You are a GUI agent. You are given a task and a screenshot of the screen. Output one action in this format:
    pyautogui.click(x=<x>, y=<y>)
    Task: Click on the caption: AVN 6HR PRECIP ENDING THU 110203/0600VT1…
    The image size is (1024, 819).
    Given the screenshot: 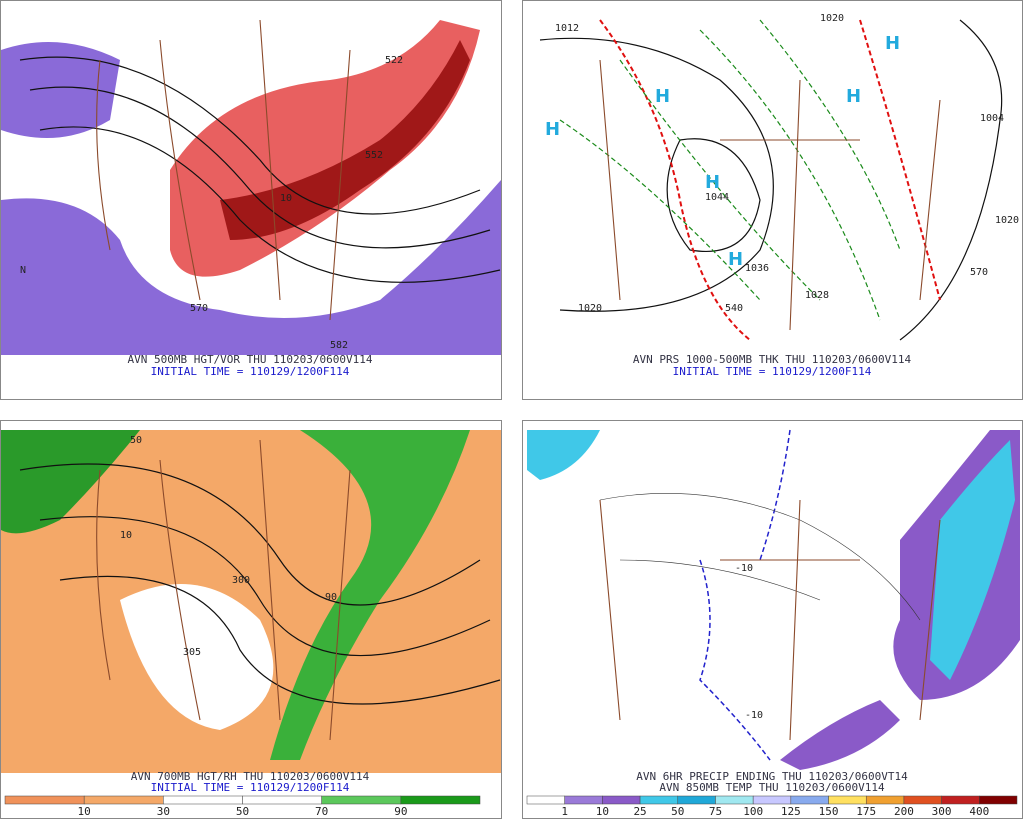 What is the action you would take?
    pyautogui.click(x=772, y=776)
    